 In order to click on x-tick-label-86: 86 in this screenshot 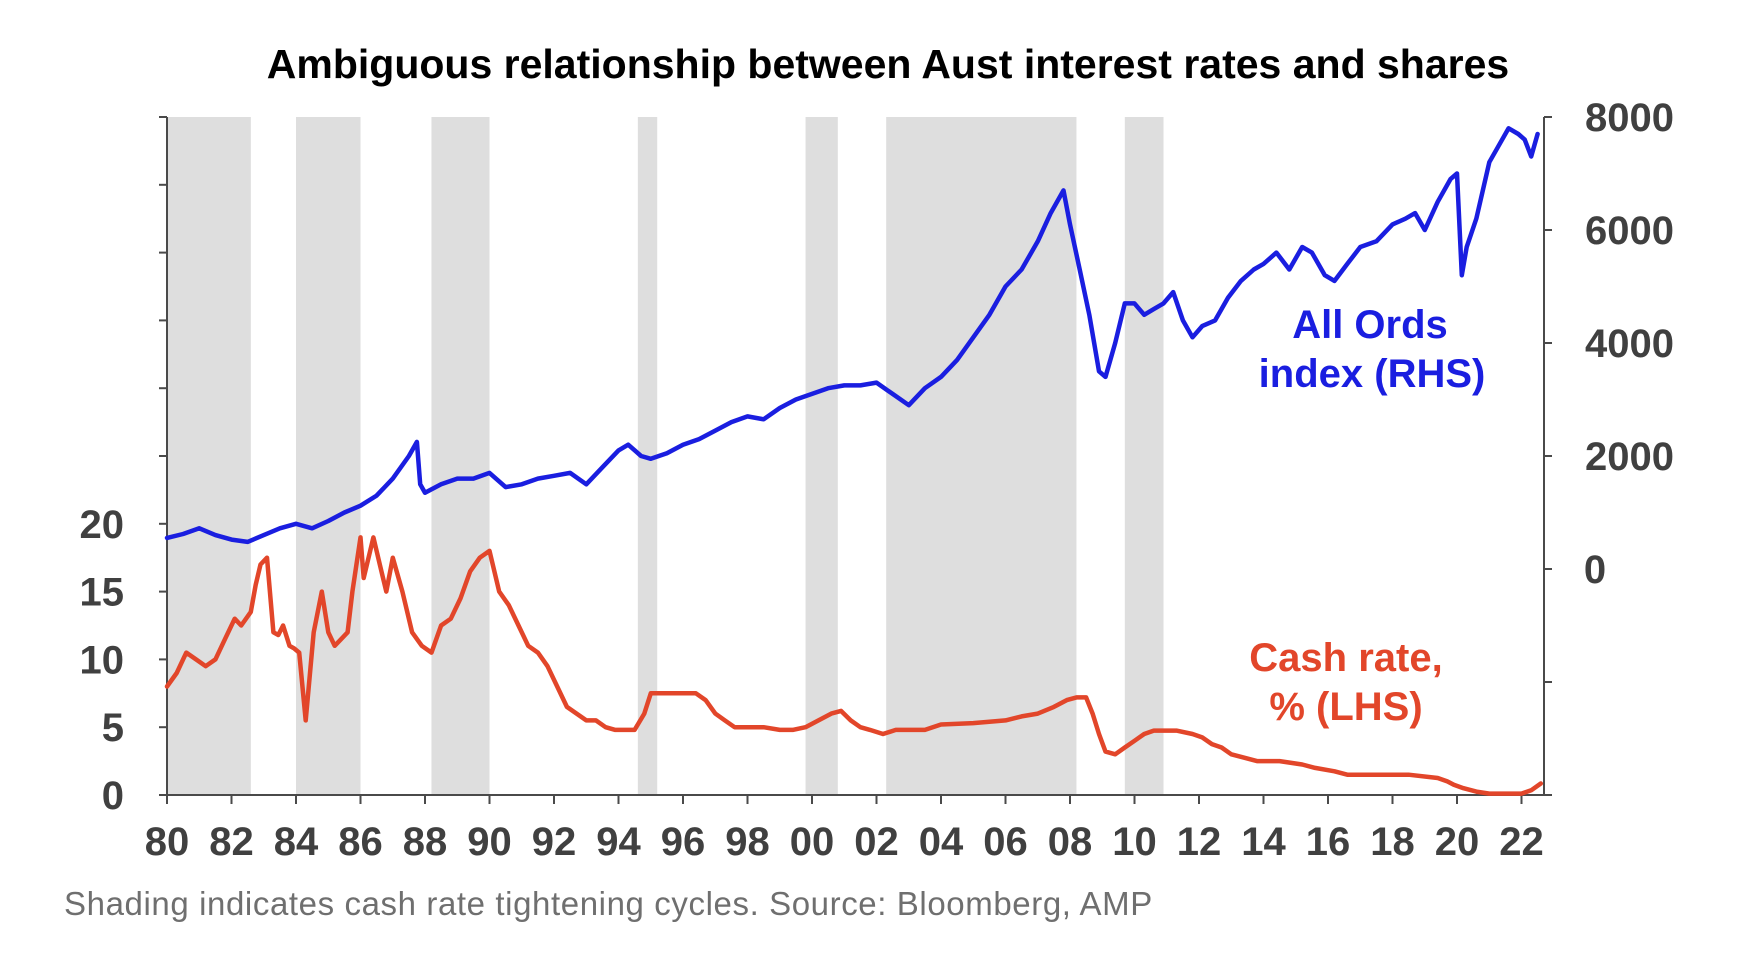, I will do `click(360, 842)`.